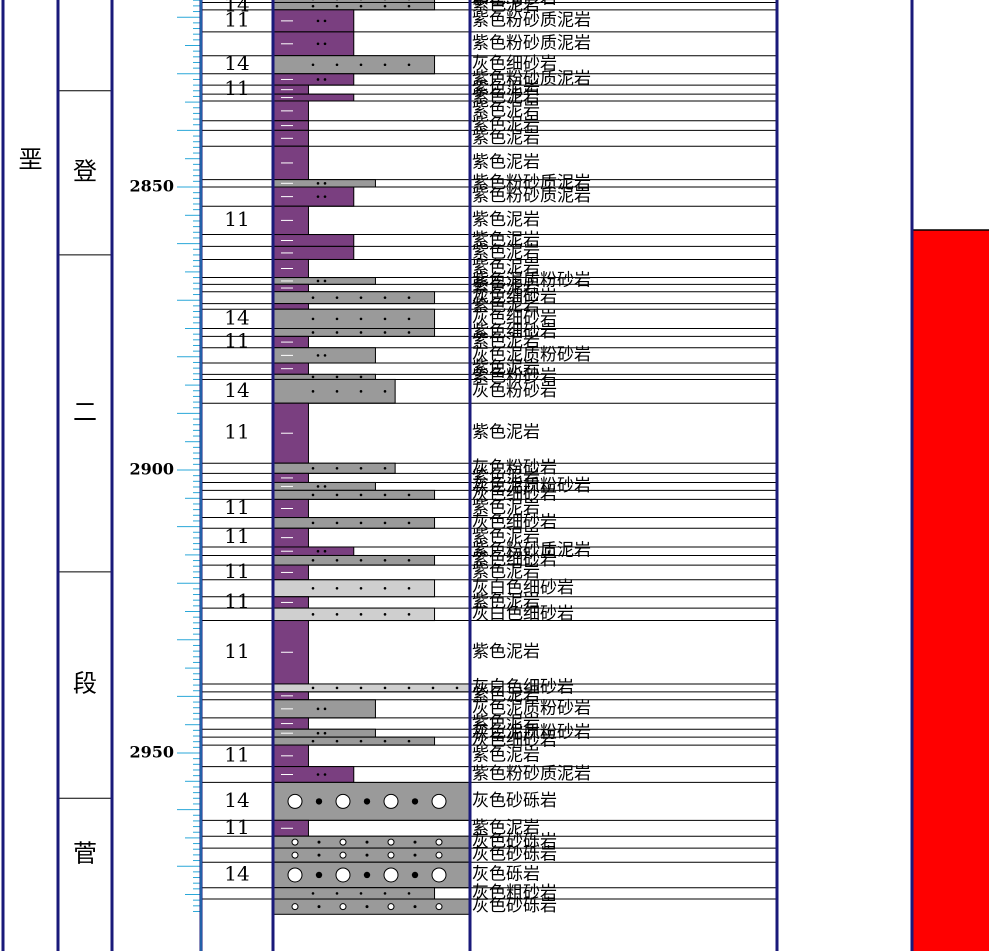 This screenshot has width=989, height=951. What do you see at coordinates (489, 708) in the screenshot?
I see `layer: 灰色泥质粉砂岩` at bounding box center [489, 708].